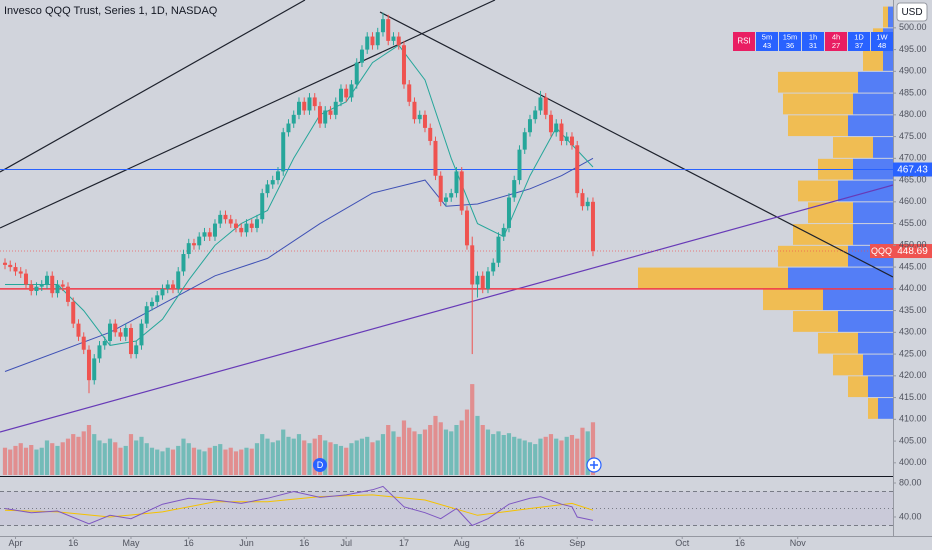  What do you see at coordinates (910, 516) in the screenshot?
I see `rsi-tick-label: 40.00` at bounding box center [910, 516].